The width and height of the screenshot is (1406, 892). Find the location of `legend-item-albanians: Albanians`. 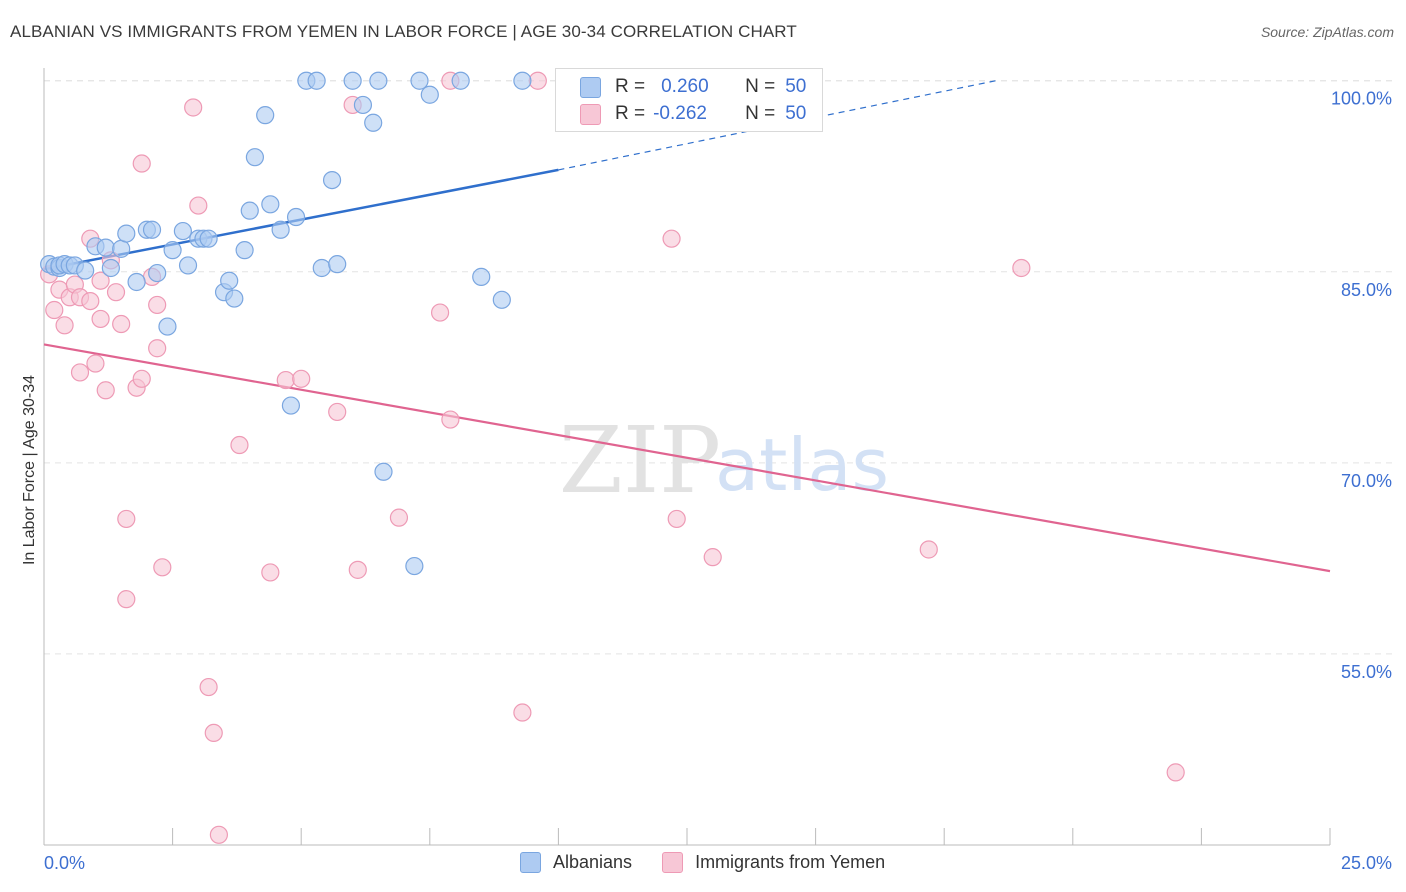

legend-item-albanians: Albanians is located at coordinates (576, 862).